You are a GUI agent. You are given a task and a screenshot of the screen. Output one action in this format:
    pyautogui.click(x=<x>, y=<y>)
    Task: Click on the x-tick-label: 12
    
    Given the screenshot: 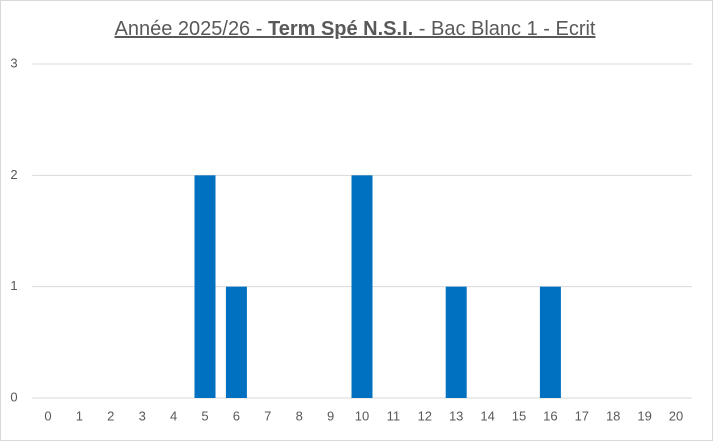 What is the action you would take?
    pyautogui.click(x=425, y=415)
    